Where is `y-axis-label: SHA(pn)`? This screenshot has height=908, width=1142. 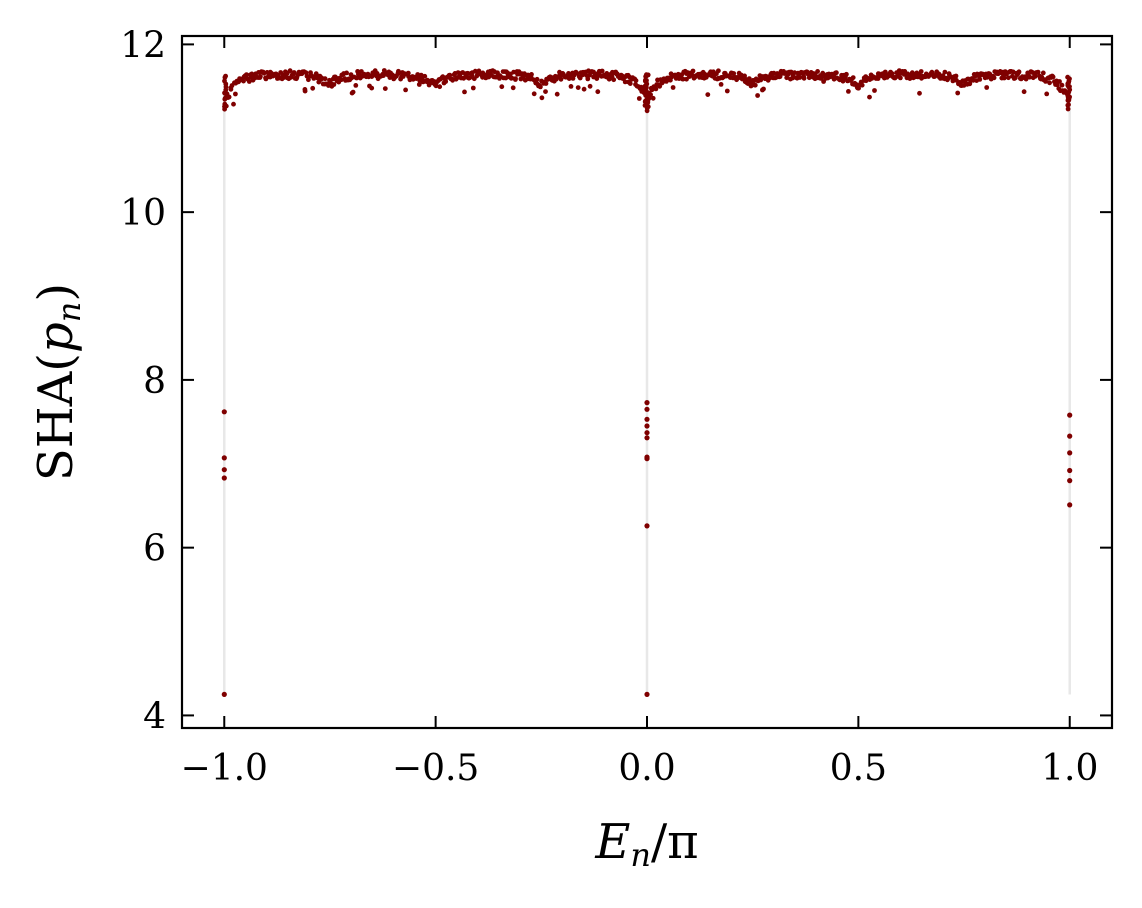 y-axis-label: SHA(pn) is located at coordinates (58, 382).